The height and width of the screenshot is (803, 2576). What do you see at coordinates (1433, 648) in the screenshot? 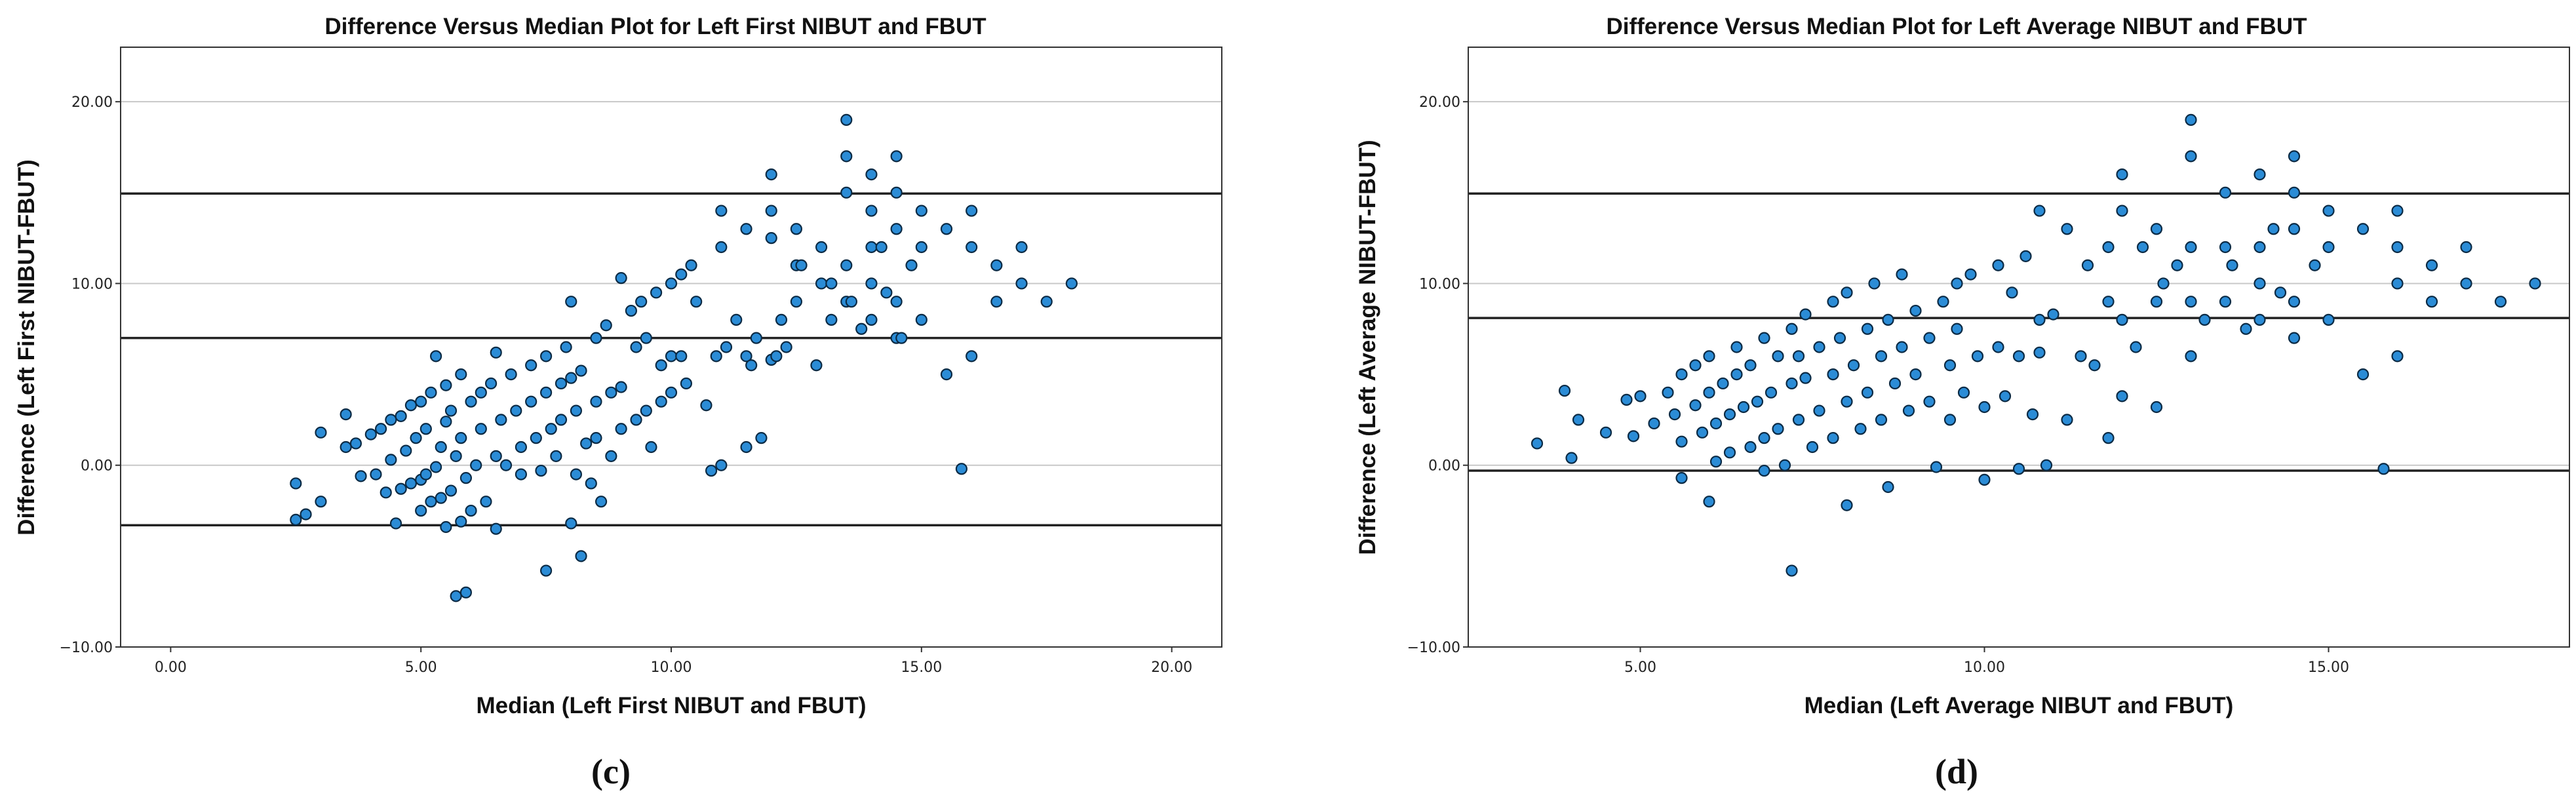
I see `y-tick-label: −10.00` at bounding box center [1433, 648].